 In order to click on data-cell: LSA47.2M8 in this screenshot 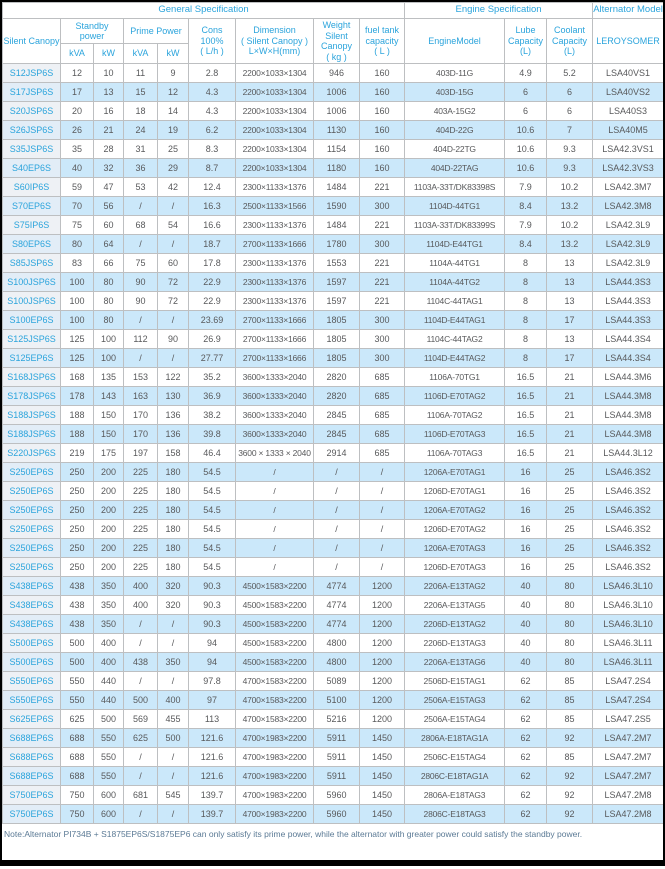, I will do `click(627, 814)`.